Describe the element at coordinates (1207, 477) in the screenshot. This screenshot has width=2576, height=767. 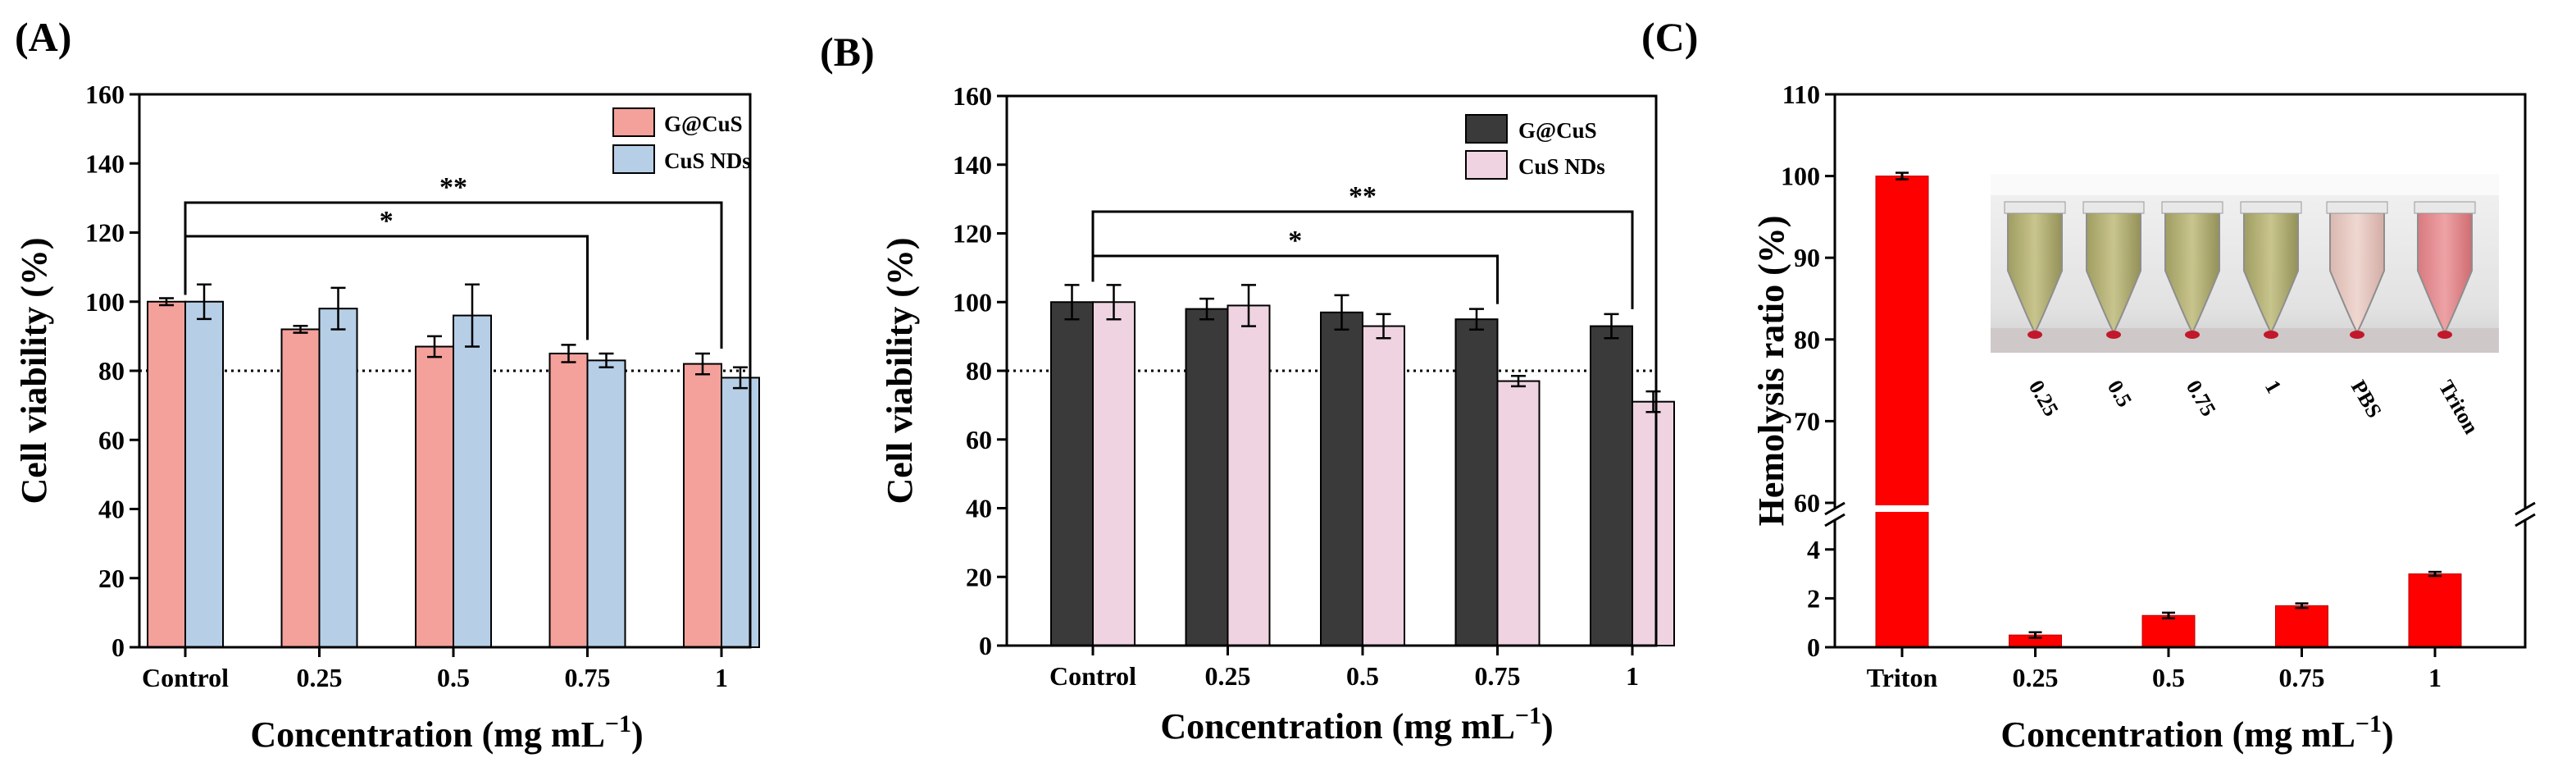
I see `bar-gcus-0.25` at that location.